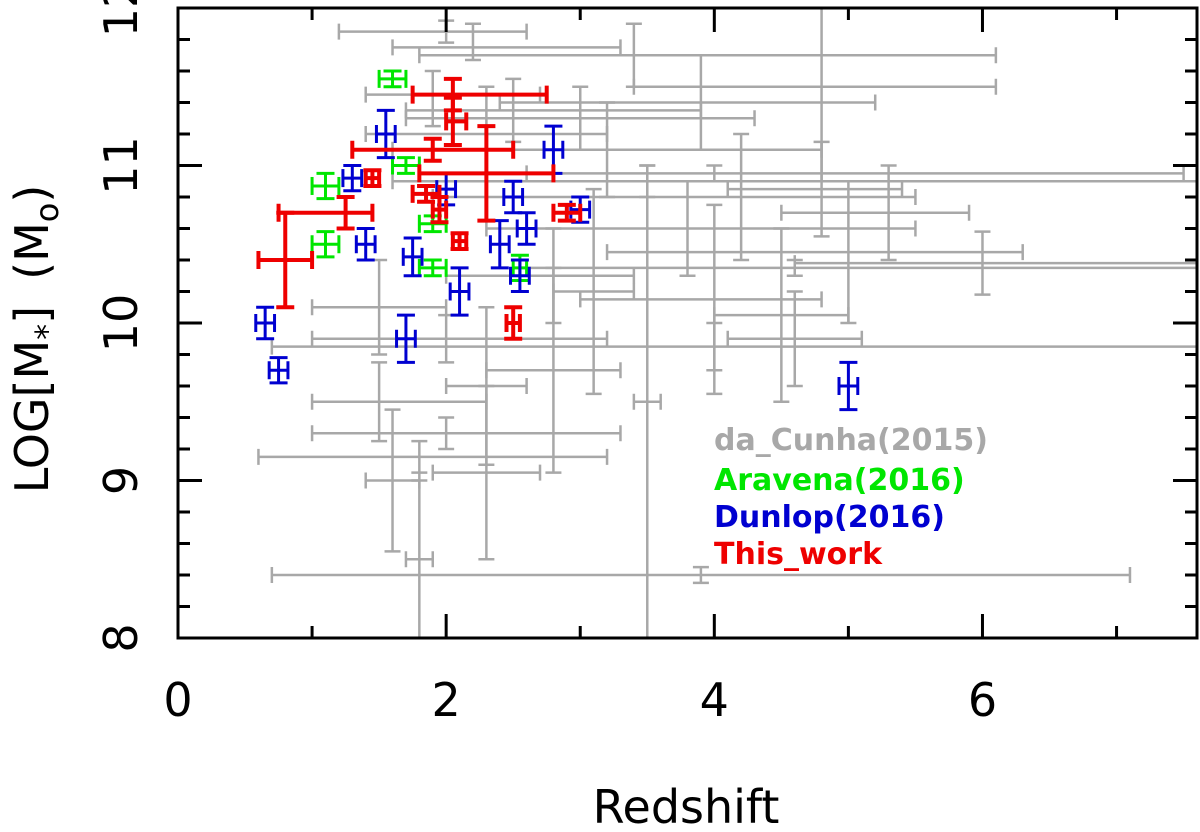  I want to click on legend-dunlop: Dunlop(2016), so click(829, 517).